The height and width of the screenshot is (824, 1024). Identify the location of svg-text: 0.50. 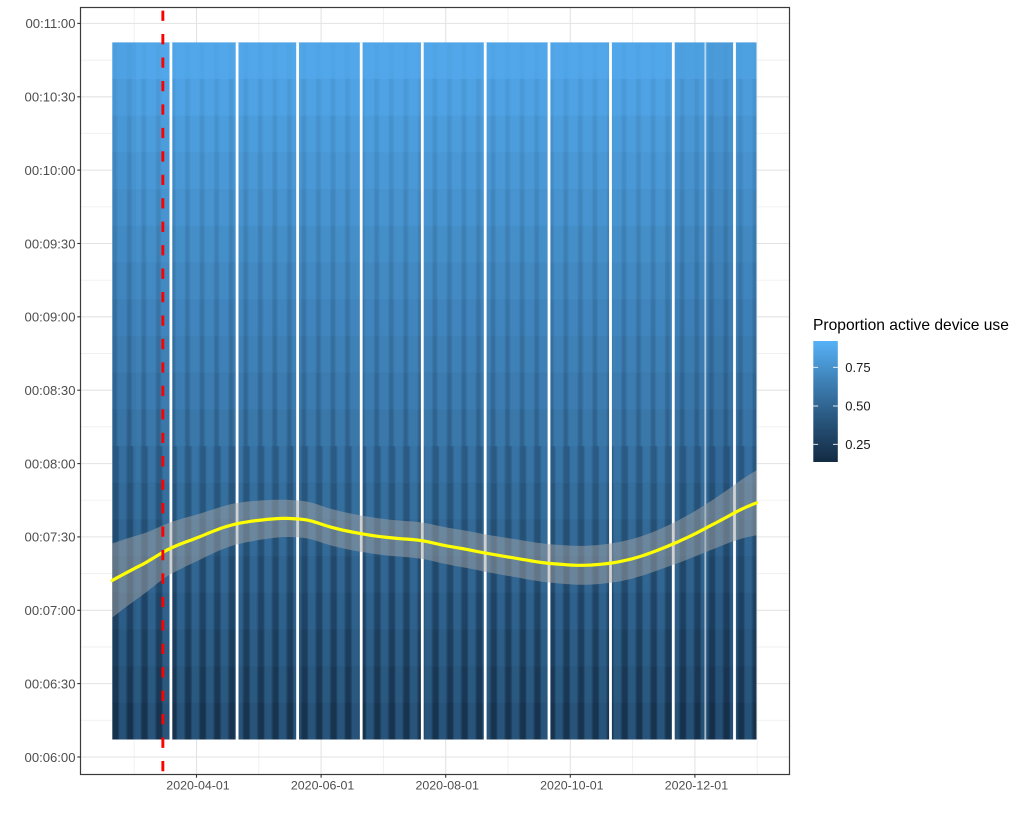
(857, 406).